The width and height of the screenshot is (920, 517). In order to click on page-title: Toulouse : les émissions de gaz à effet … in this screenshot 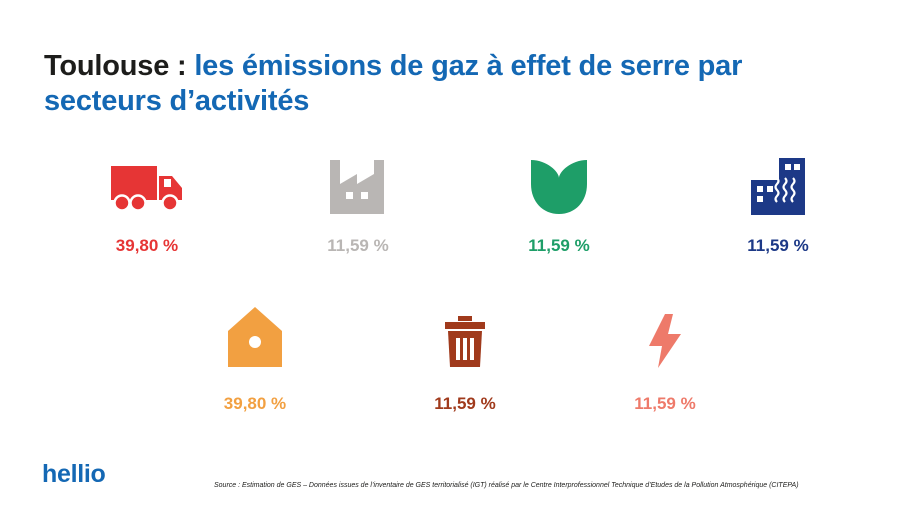, I will do `click(454, 84)`.